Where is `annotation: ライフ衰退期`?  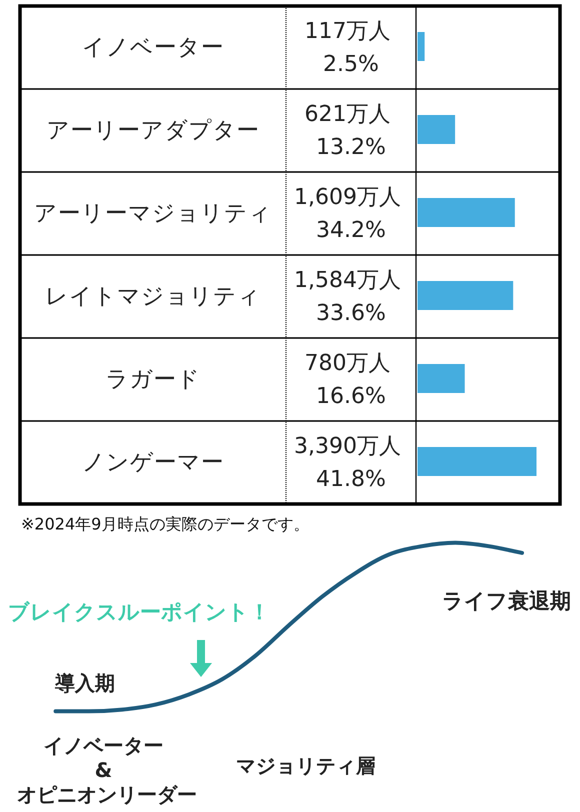
annotation: ライフ衰退期 is located at coordinates (506, 601).